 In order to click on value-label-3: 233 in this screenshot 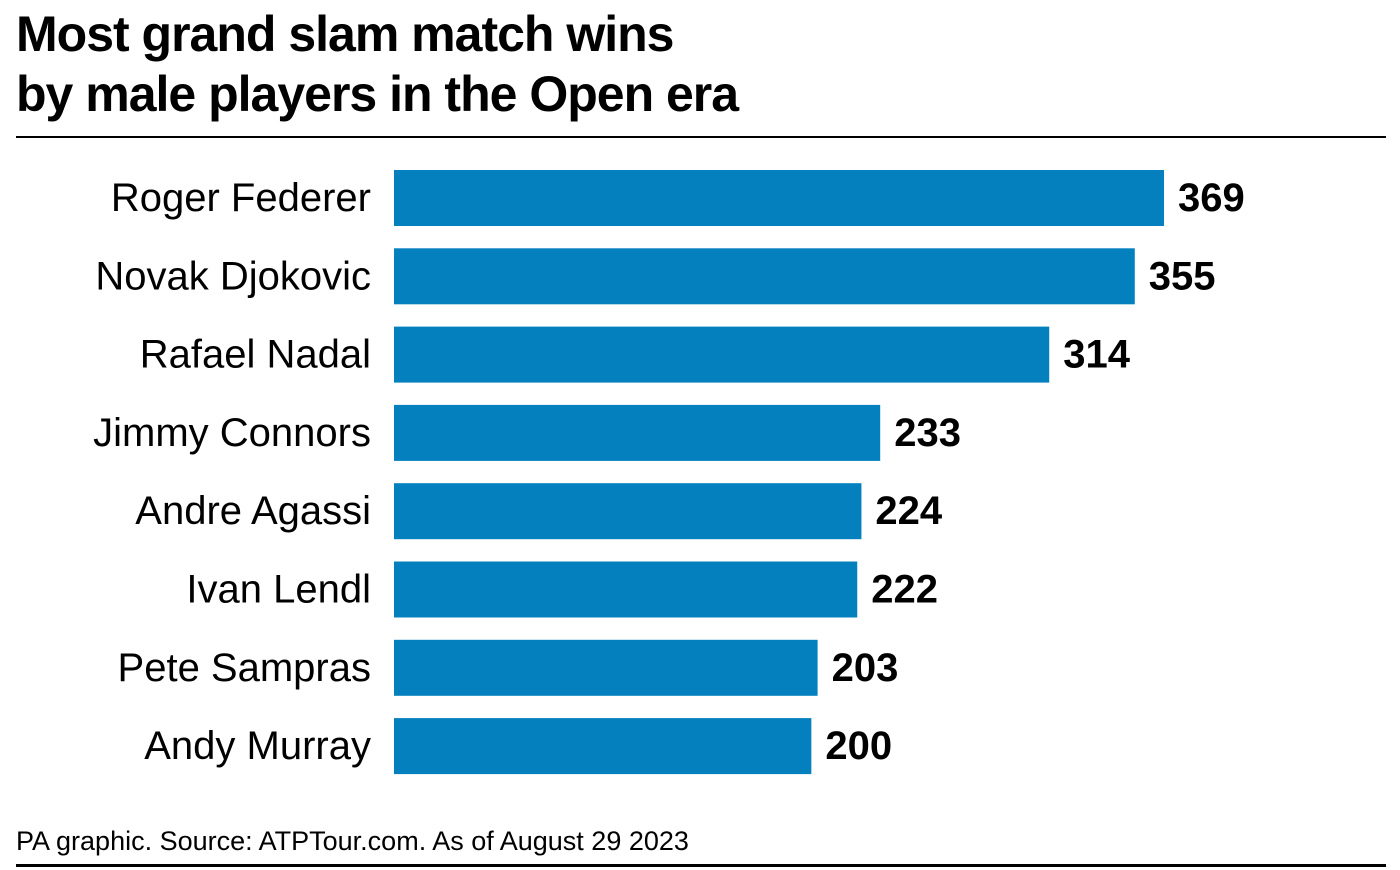, I will do `click(927, 433)`.